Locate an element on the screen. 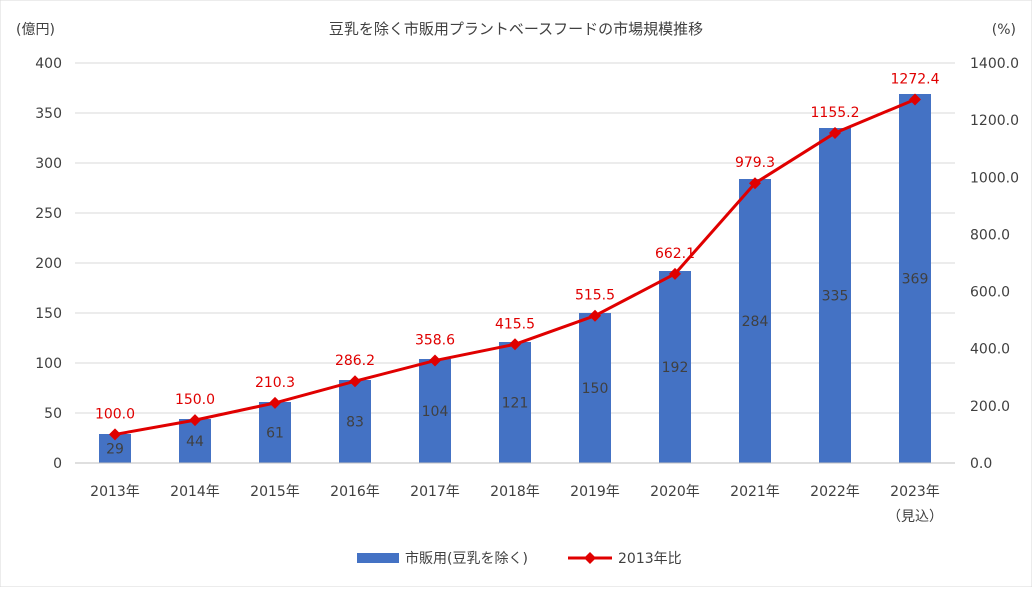 Image resolution: width=1032 pixels, height=591 pixels. x-tick-label: 2017年 is located at coordinates (435, 492).